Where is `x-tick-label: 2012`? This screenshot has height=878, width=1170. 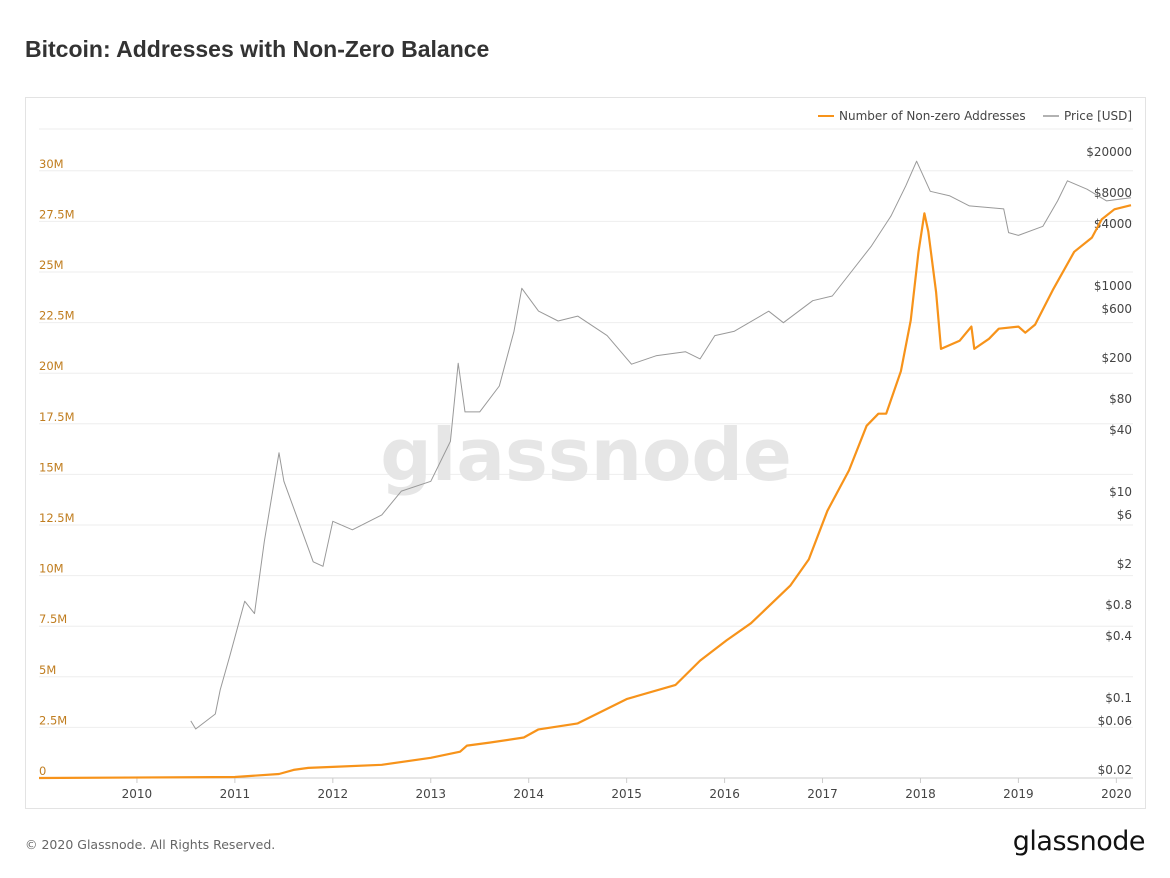
x-tick-label: 2012 is located at coordinates (333, 794).